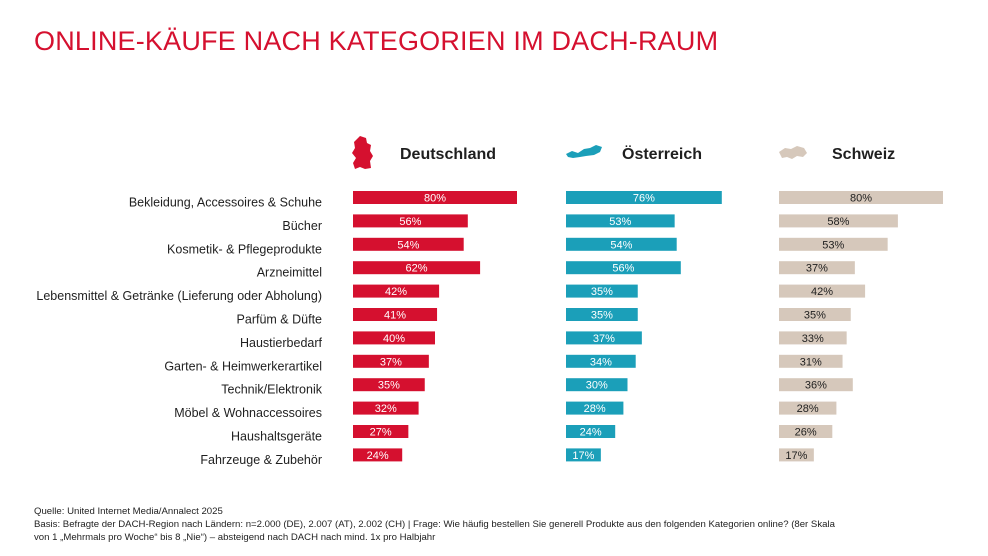  Describe the element at coordinates (276, 437) in the screenshot. I see `category-label: Haushaltsgeräte` at that location.